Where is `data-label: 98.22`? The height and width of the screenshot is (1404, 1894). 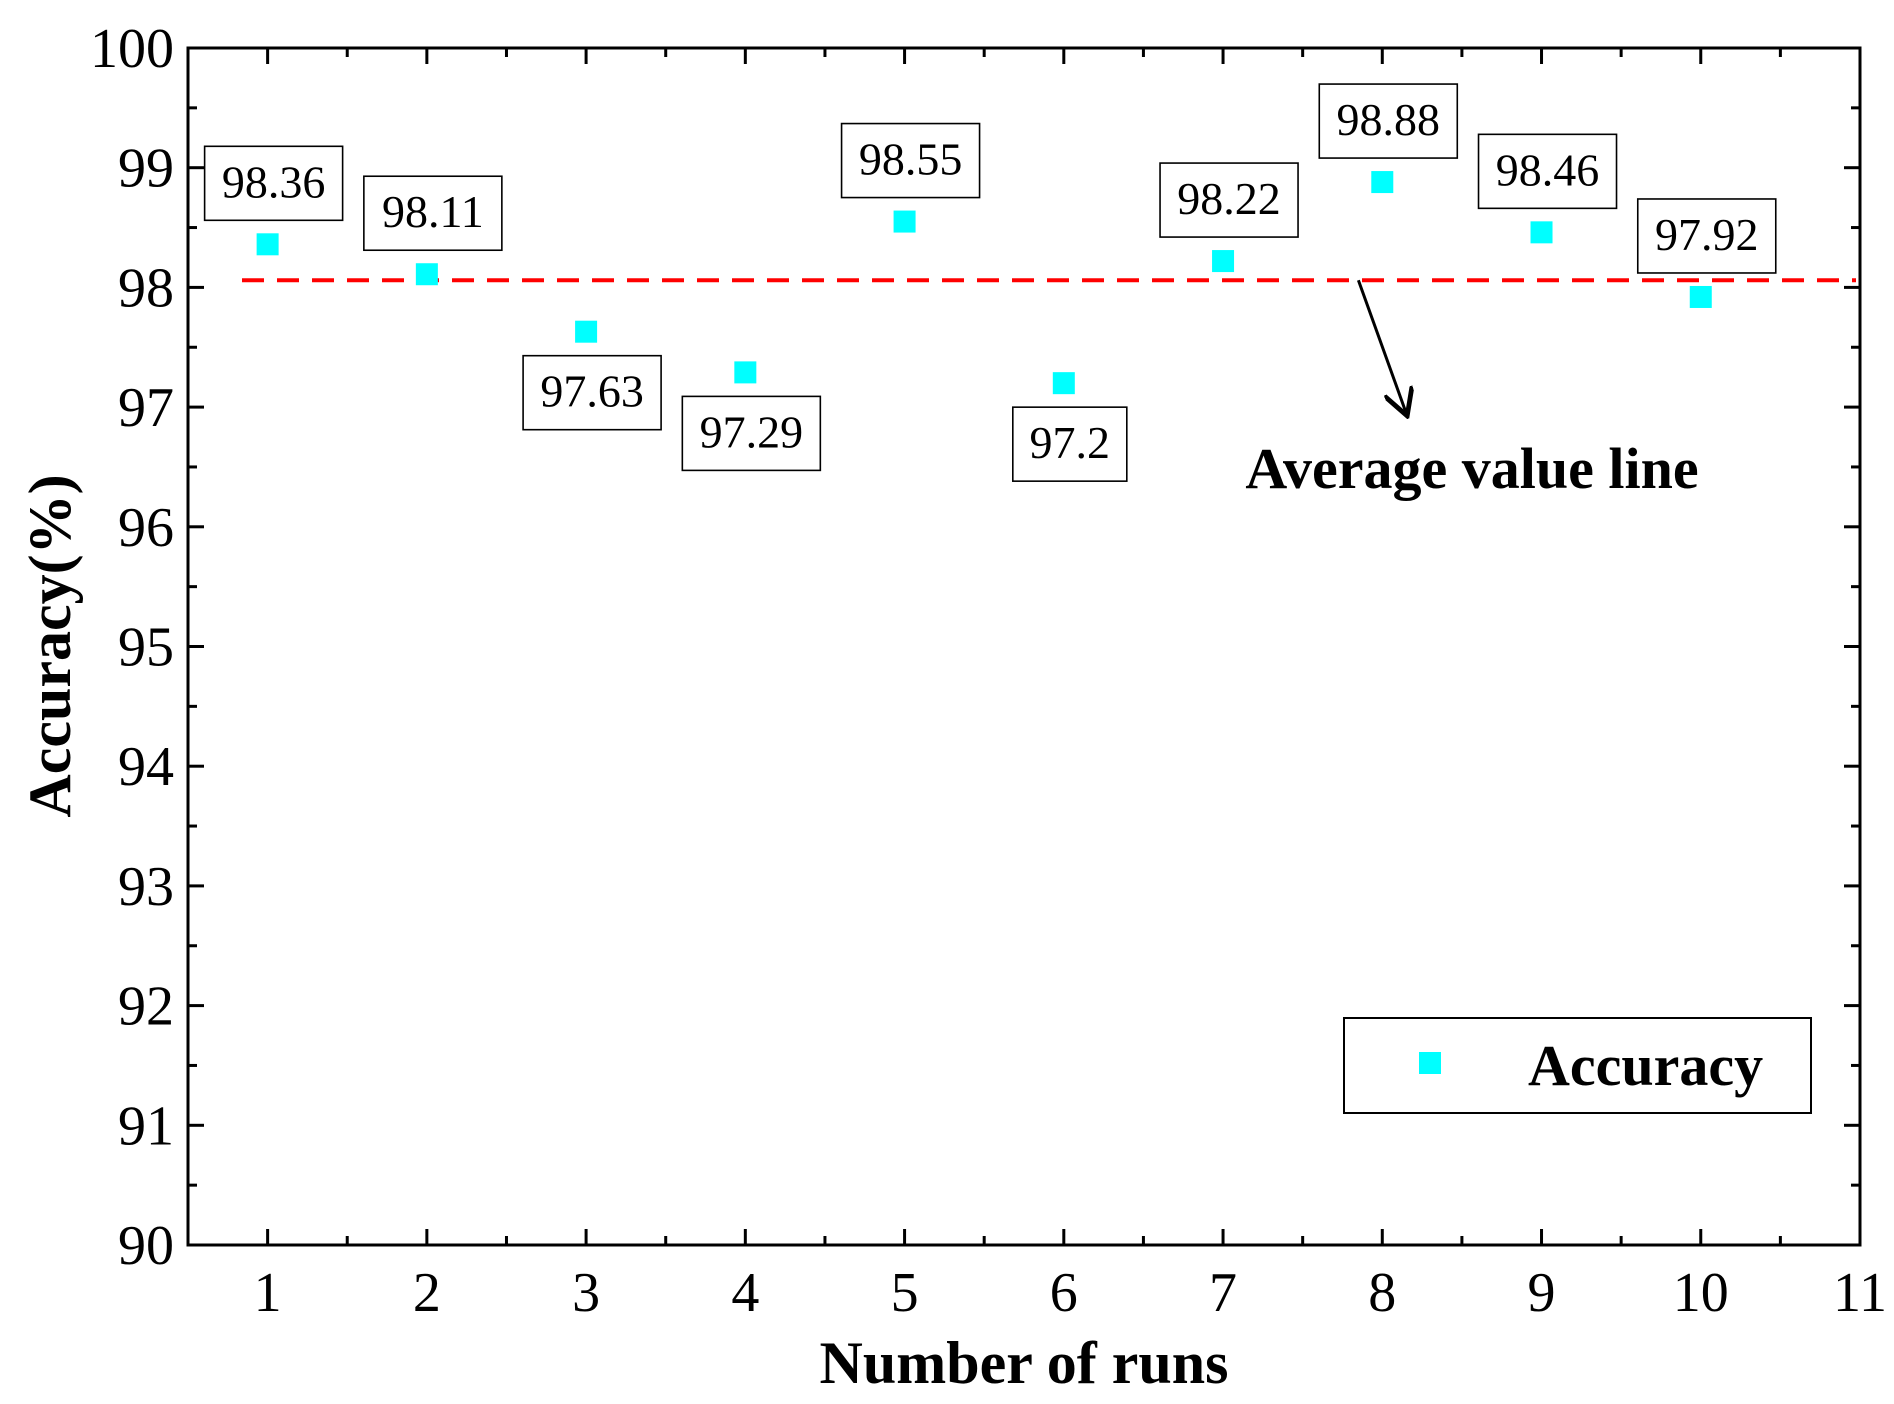
data-label: 98.22 is located at coordinates (1229, 198).